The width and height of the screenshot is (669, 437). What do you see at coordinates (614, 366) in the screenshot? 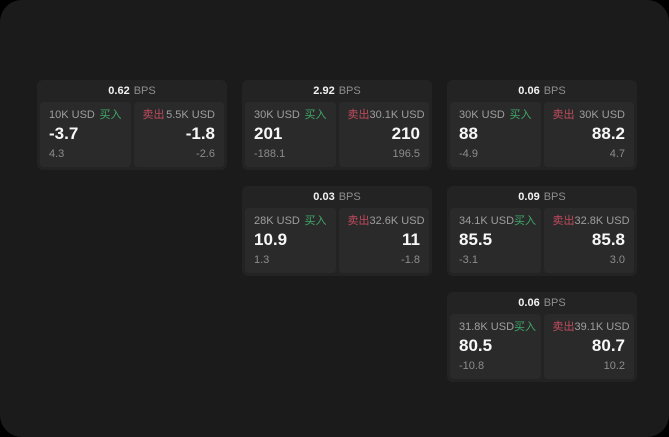
I see `sell-delta: 10.2` at bounding box center [614, 366].